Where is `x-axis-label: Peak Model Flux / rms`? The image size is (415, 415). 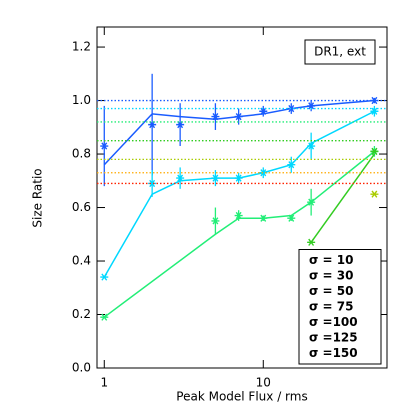 x-axis-label: Peak Model Flux / rms is located at coordinates (241, 397).